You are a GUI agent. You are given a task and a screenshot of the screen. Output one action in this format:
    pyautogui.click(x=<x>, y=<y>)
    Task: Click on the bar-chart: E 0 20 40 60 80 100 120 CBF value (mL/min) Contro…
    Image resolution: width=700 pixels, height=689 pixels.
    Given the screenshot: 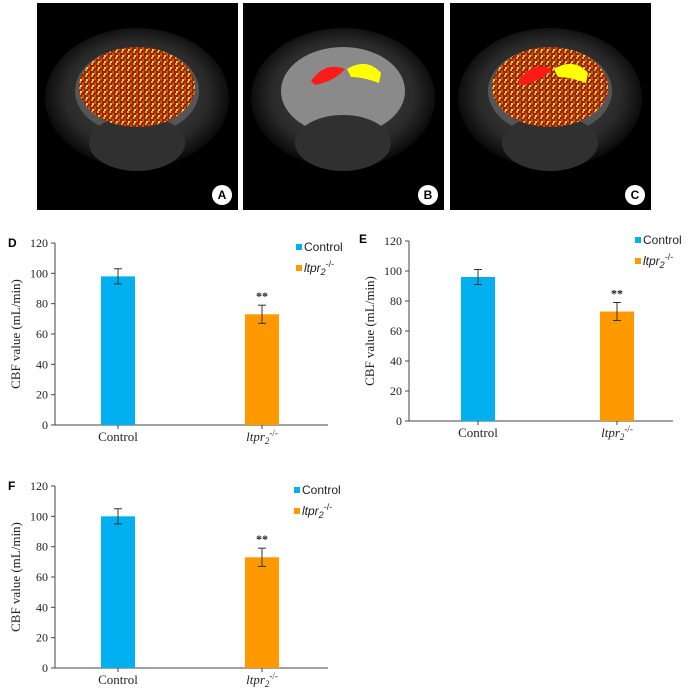 What is the action you would take?
    pyautogui.click(x=520, y=337)
    